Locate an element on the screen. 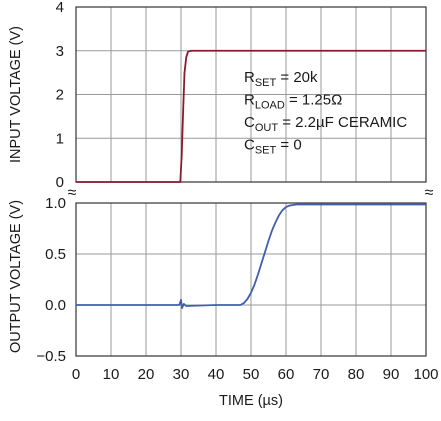 The width and height of the screenshot is (441, 421). x-tick-label: 100 is located at coordinates (425, 374).